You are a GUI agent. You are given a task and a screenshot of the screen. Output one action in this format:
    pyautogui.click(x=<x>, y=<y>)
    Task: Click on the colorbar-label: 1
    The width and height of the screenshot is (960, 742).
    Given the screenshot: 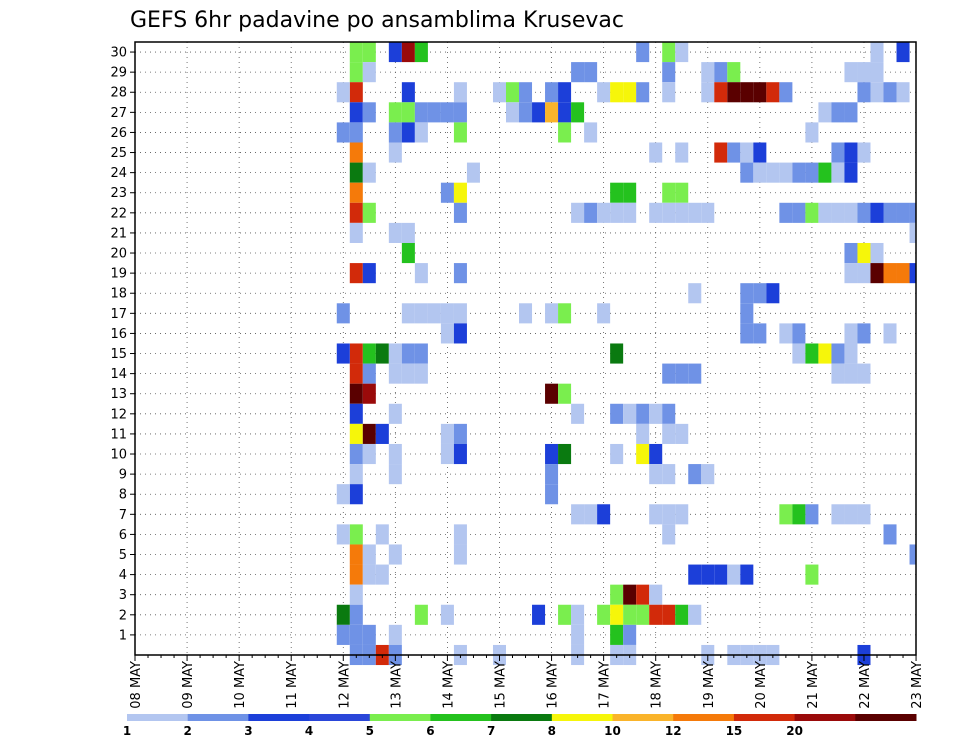 What is the action you would take?
    pyautogui.click(x=127, y=731)
    